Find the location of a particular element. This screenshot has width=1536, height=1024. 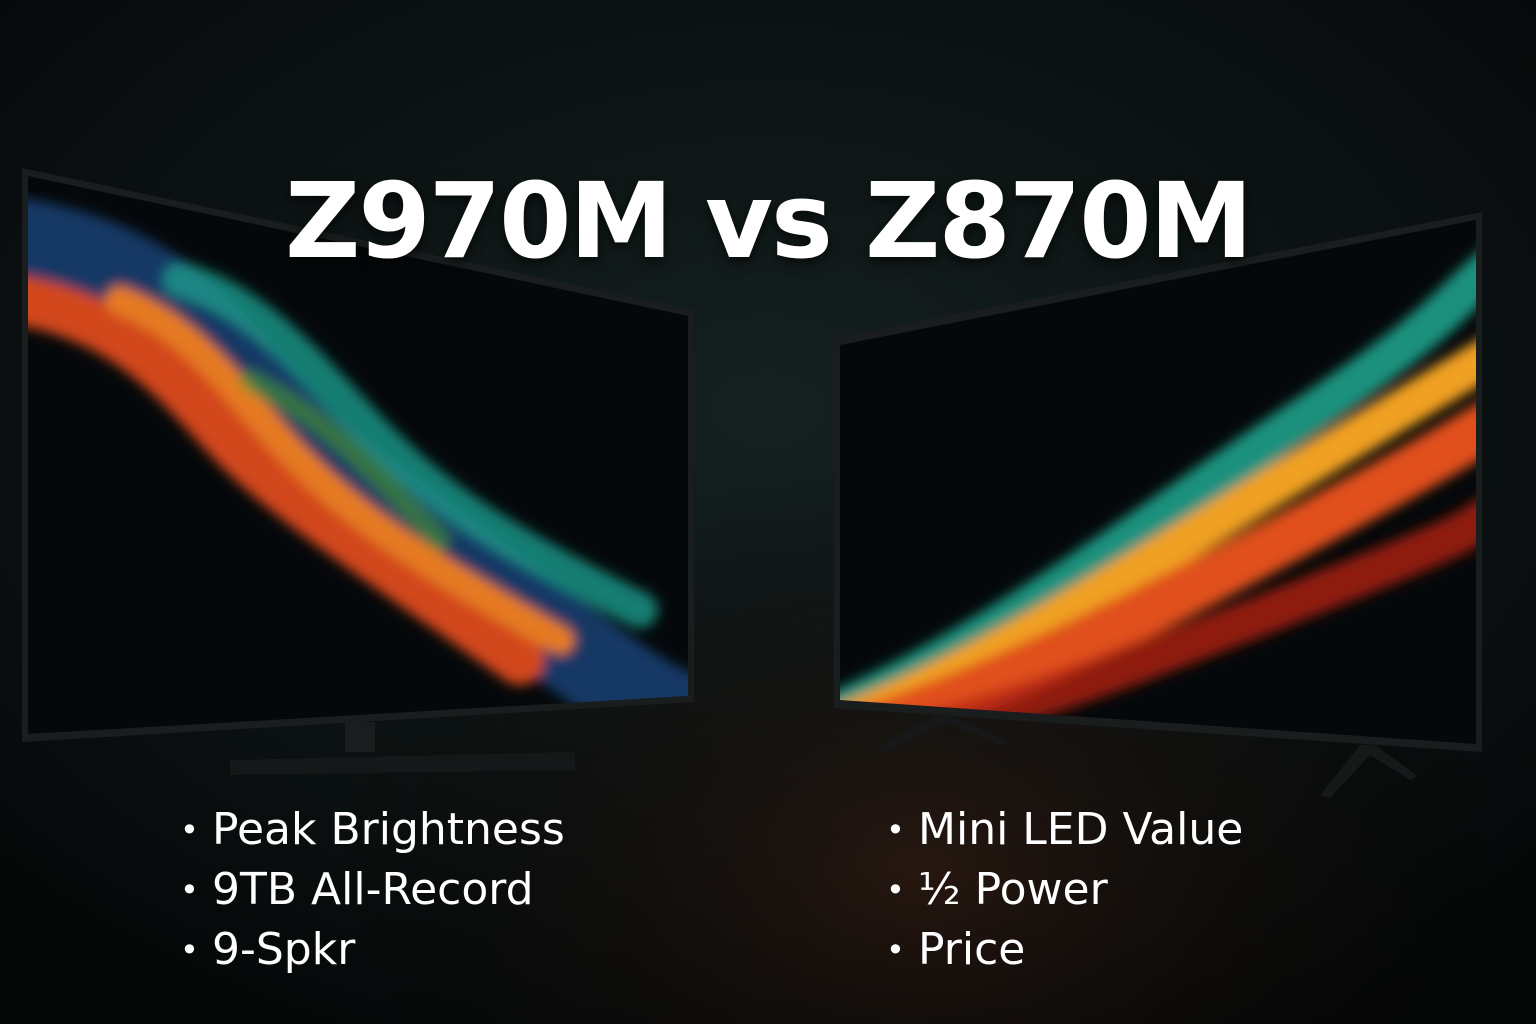

feature-list: Peak Brightness9TB All-Record9-Spkr is located at coordinates (372, 890).